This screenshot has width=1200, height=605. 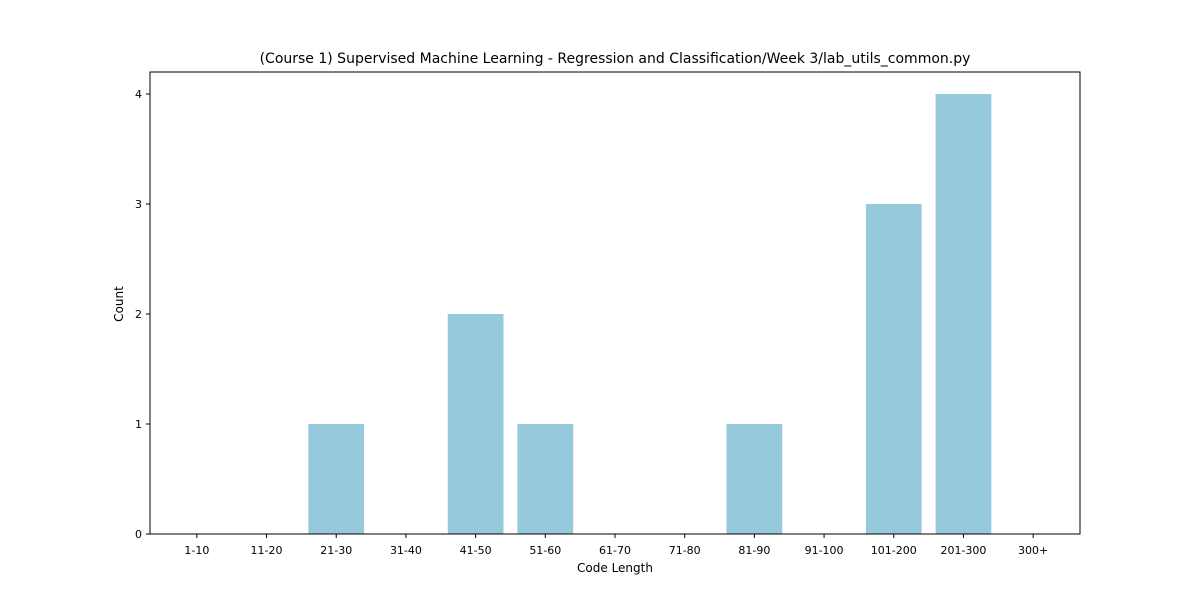 I want to click on x-tick-label: 300+, so click(x=1033, y=550).